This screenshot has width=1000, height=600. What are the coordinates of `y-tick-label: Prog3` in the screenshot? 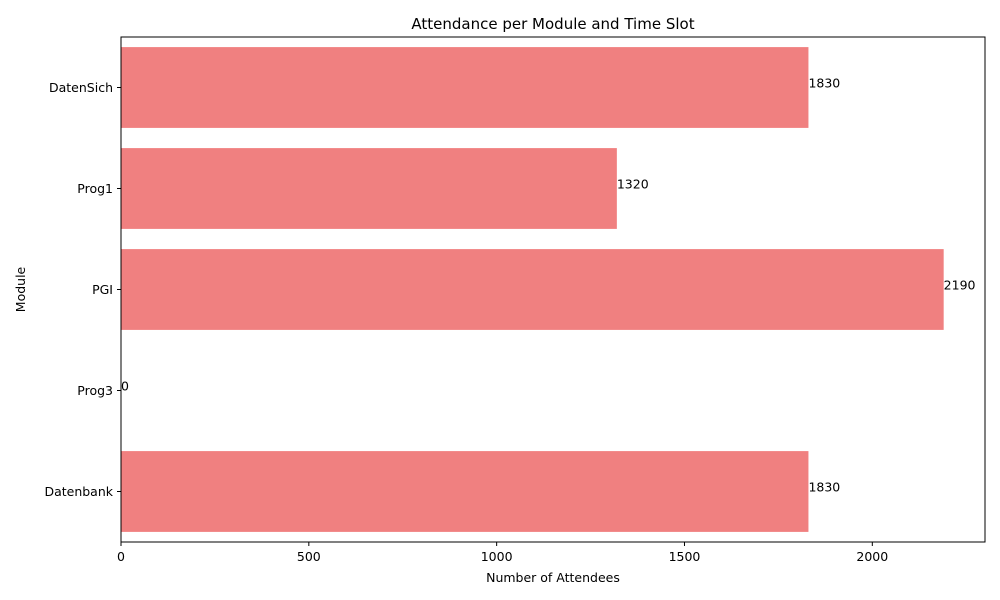 It's located at (95, 390).